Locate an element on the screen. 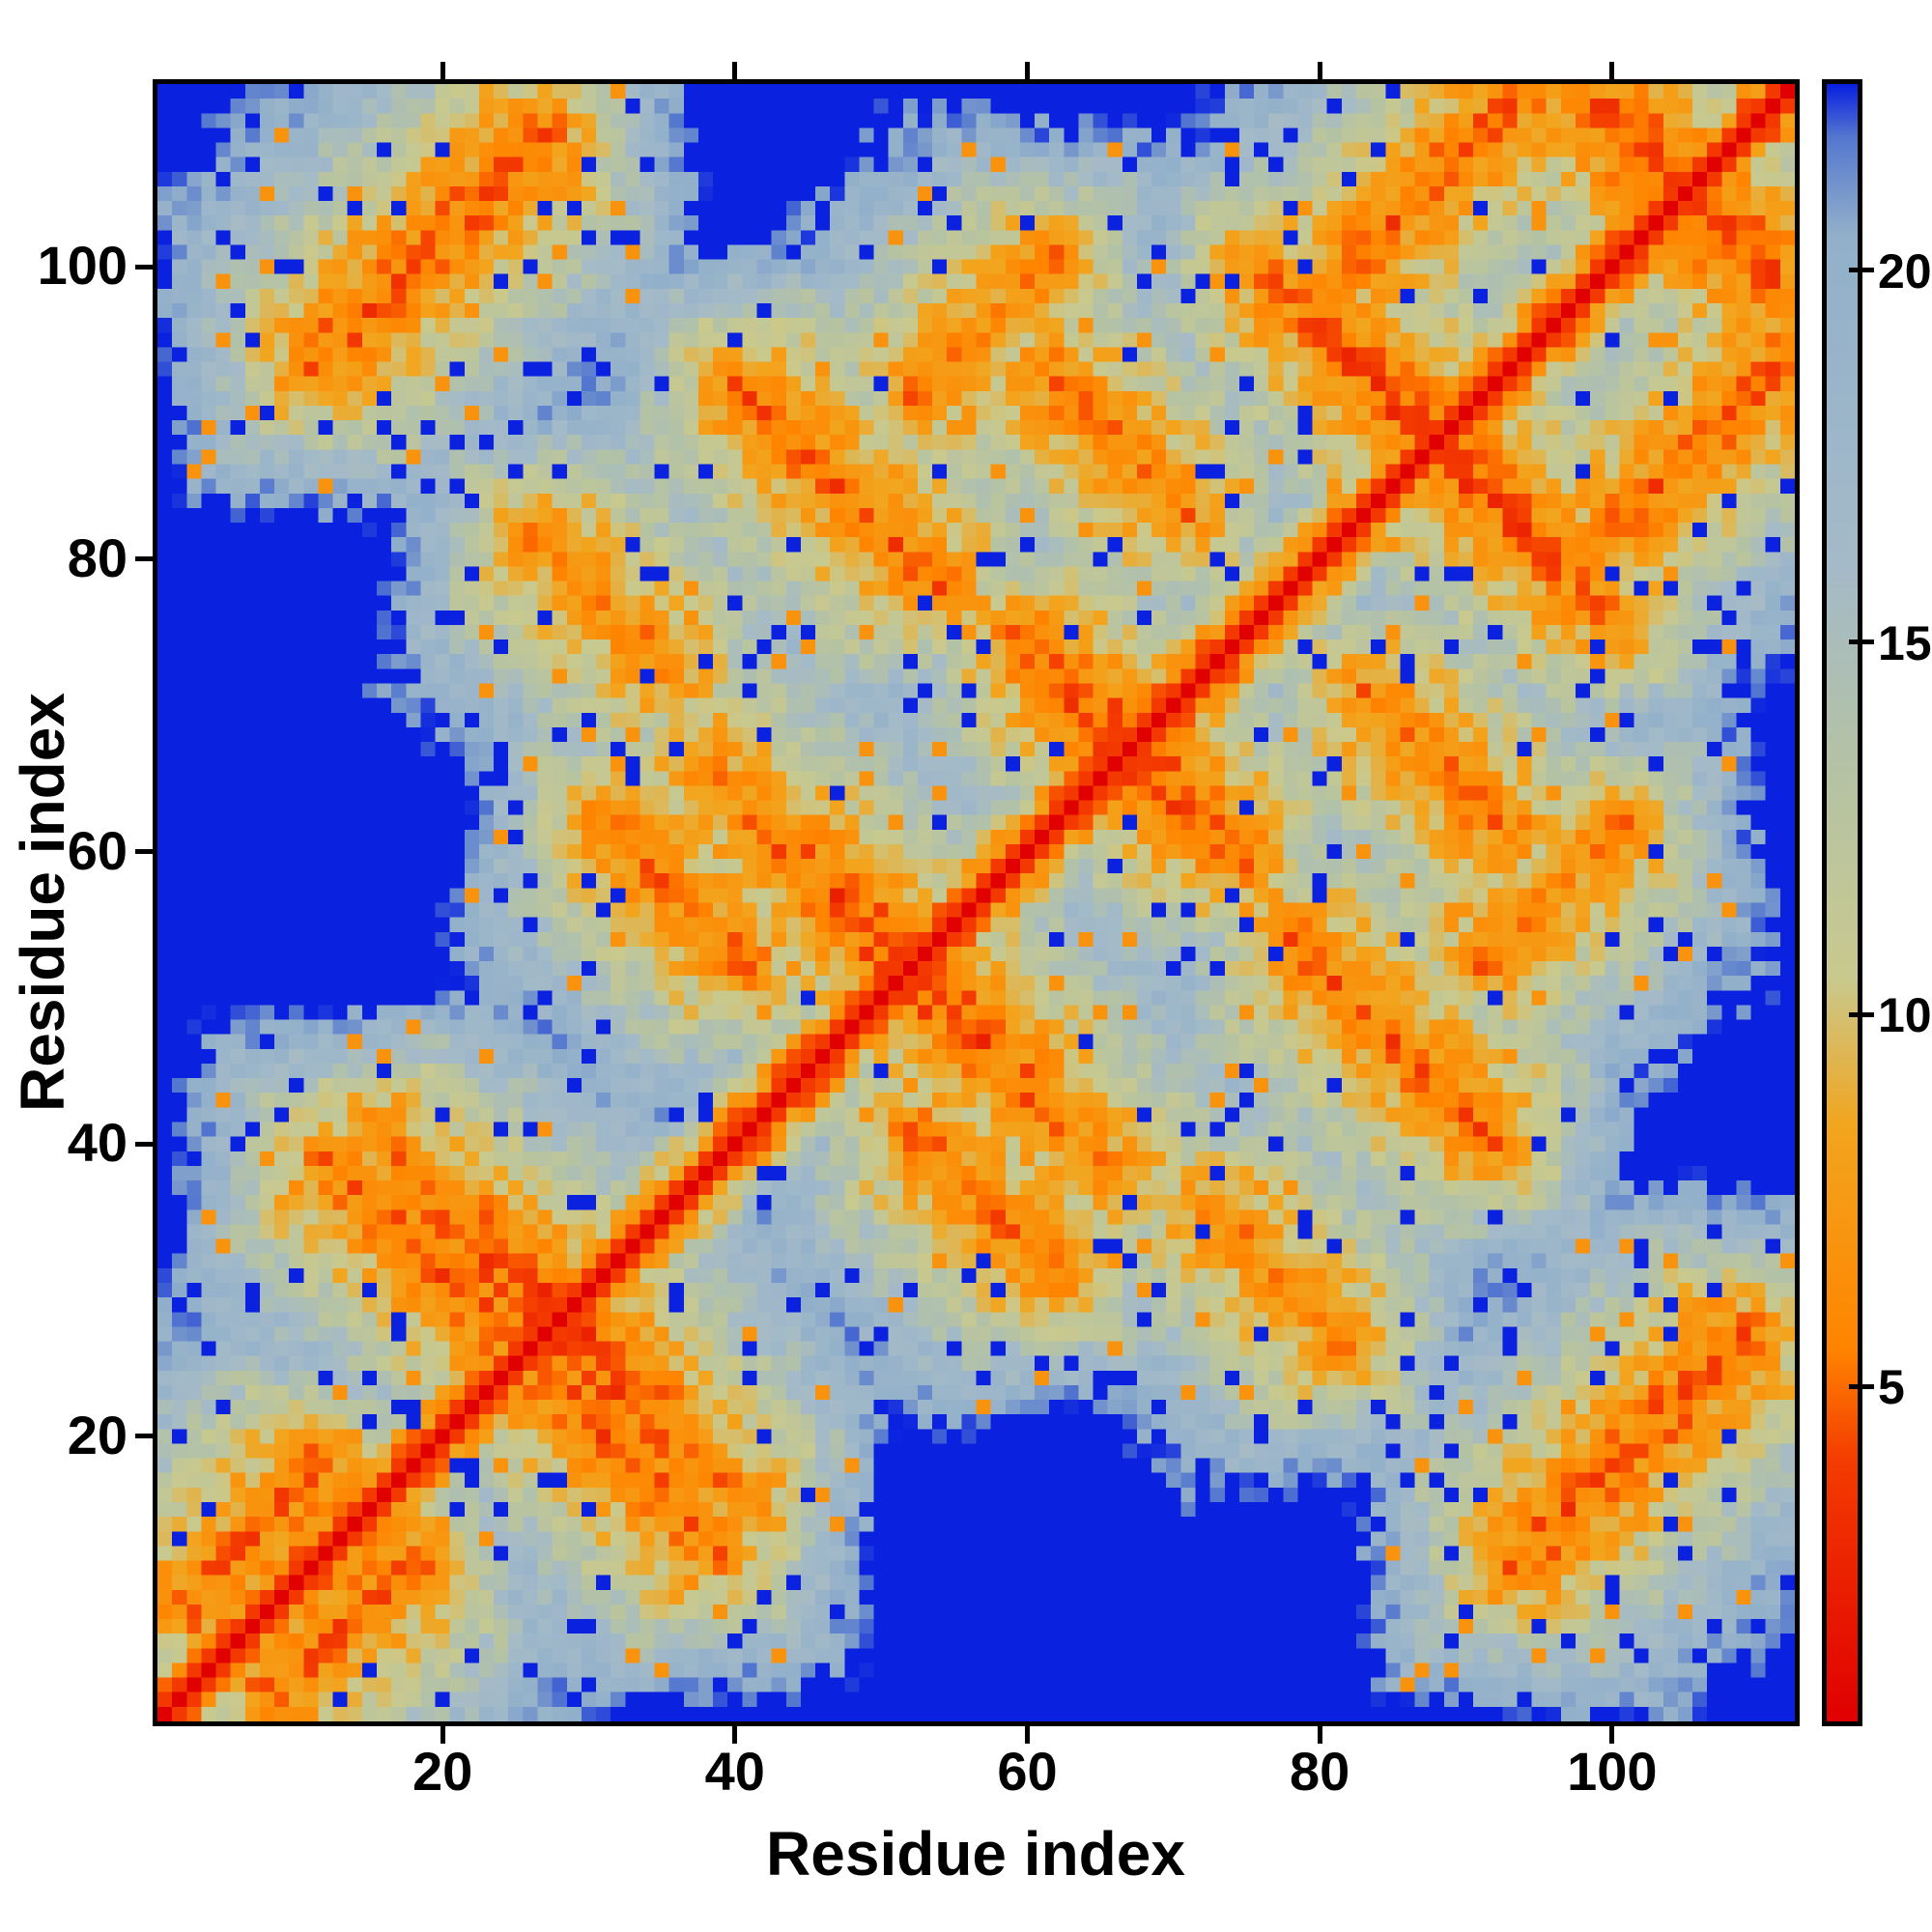  y-tick-label: 20 is located at coordinates (97, 1434).